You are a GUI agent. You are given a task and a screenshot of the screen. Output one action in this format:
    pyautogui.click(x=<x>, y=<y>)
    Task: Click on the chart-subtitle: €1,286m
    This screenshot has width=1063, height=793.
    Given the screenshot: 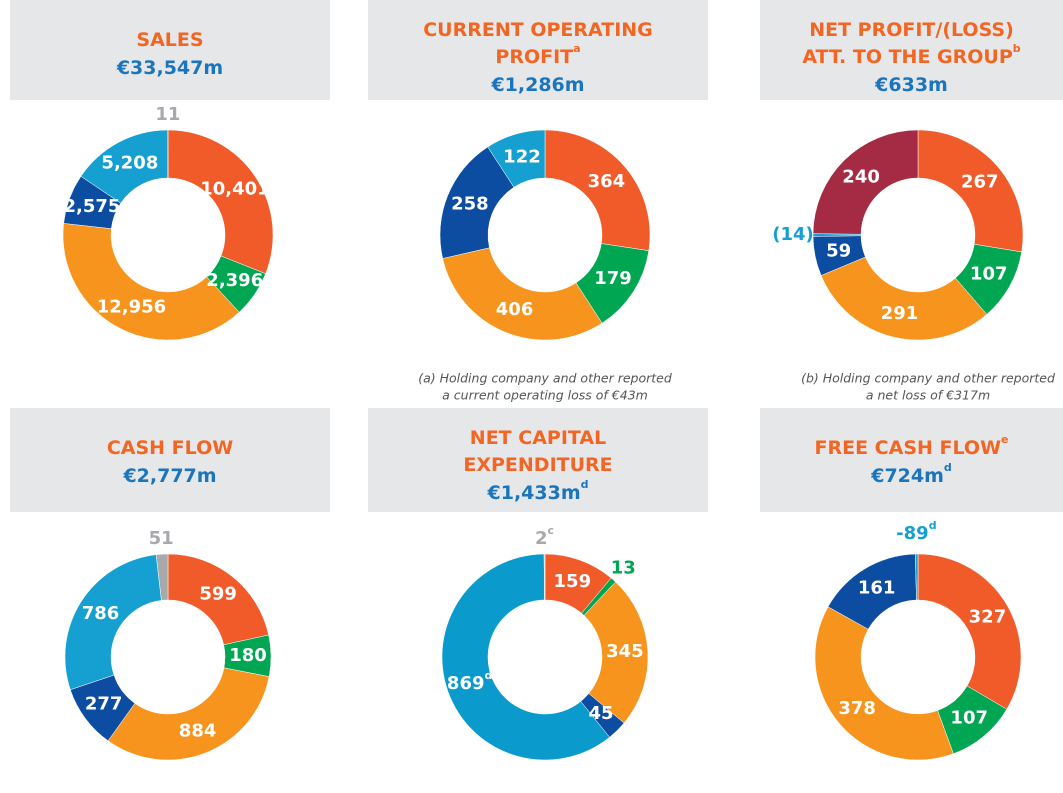 What is the action you would take?
    pyautogui.click(x=537, y=85)
    